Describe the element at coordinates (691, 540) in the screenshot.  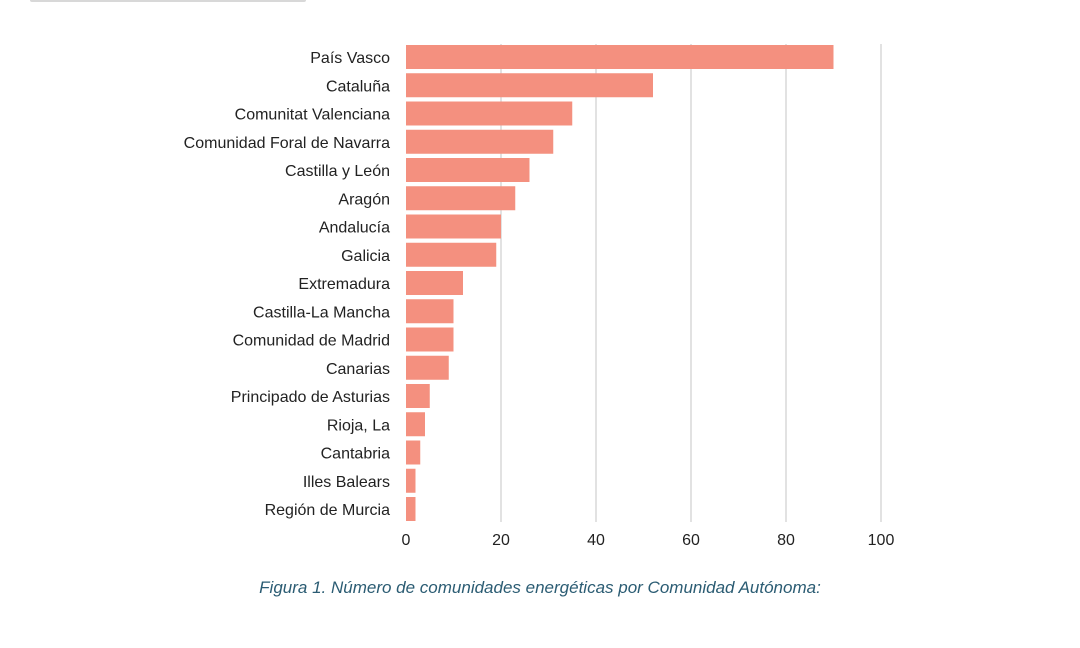
I see `x-tick-label: 60` at that location.